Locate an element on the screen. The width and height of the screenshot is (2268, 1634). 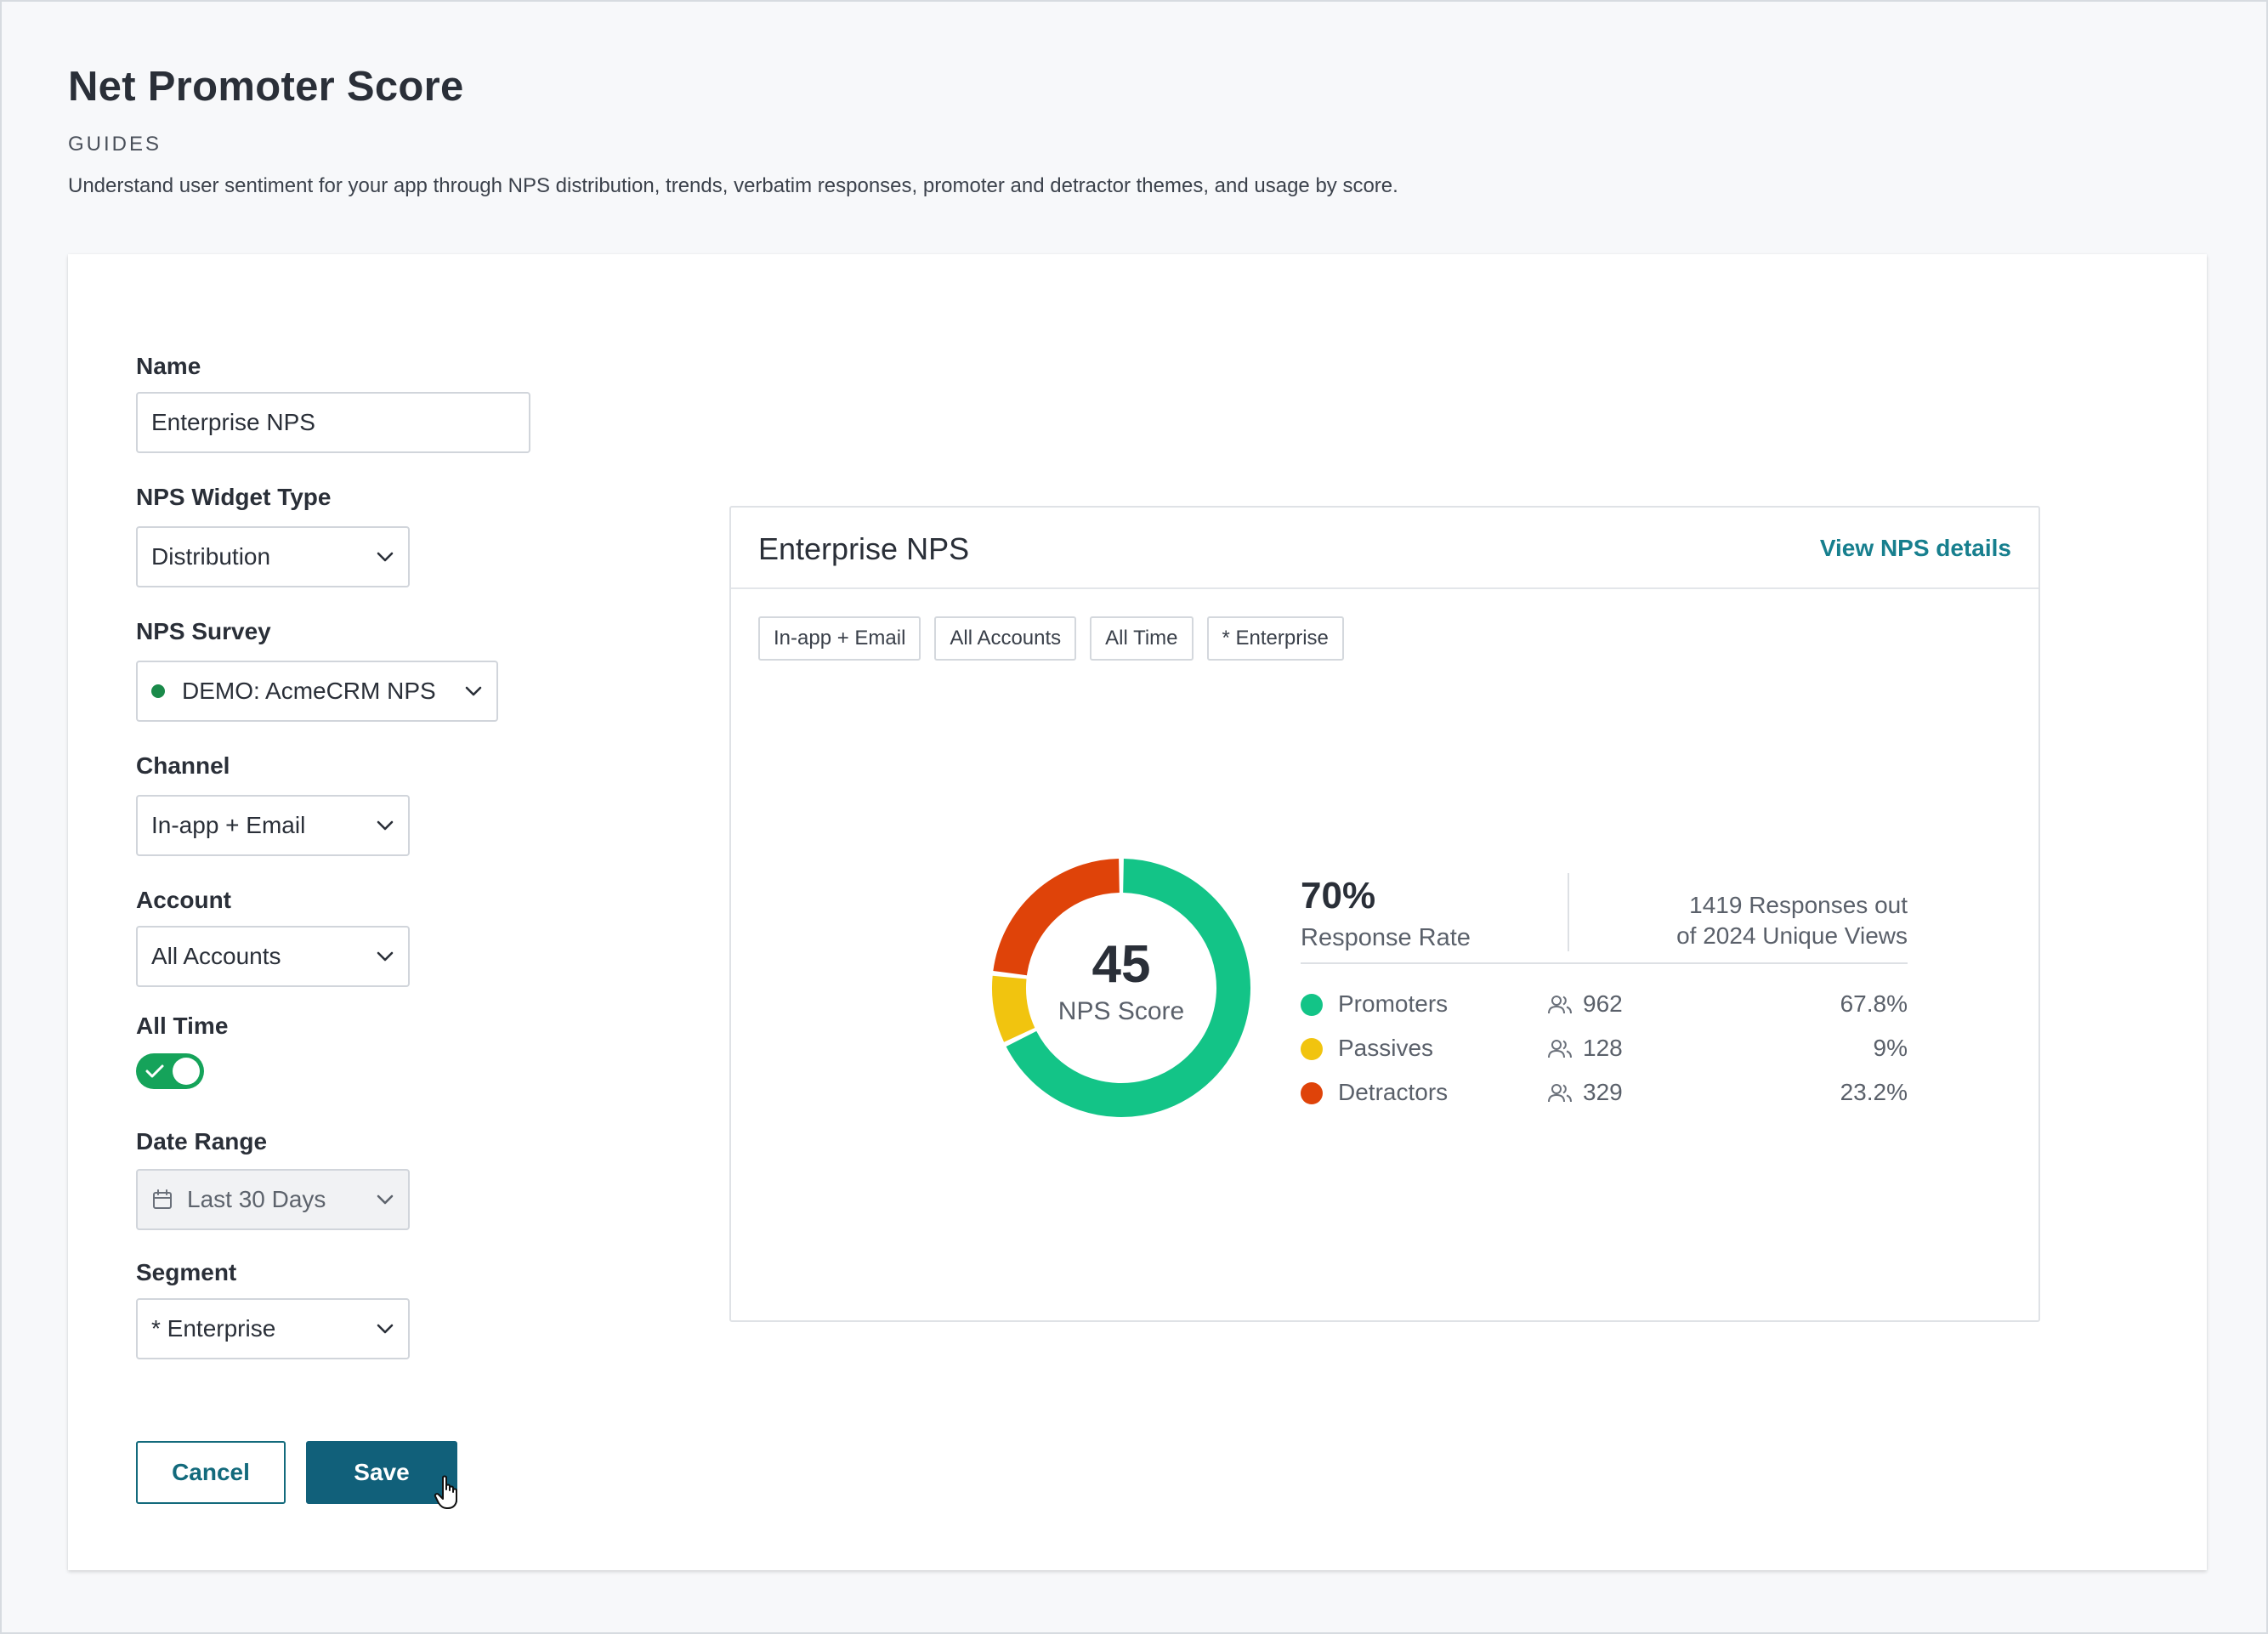
donut-slice-passives is located at coordinates (1013, 1008).